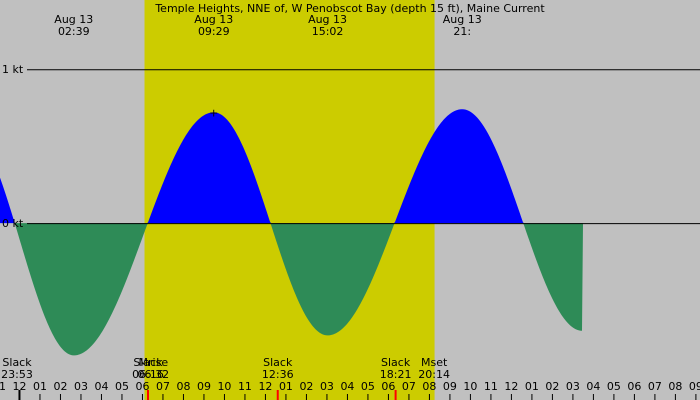 The image size is (700, 400). Describe the element at coordinates (153, 374) in the screenshot. I see `event-time-label: 06:32` at that location.